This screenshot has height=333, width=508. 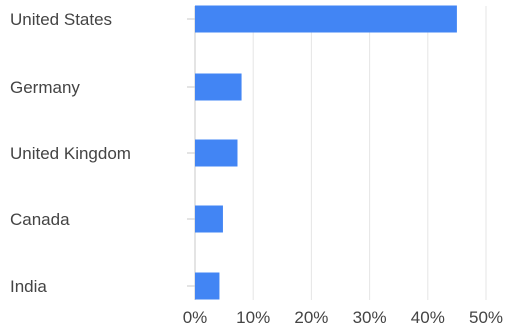 I want to click on category-label: India, so click(x=28, y=286).